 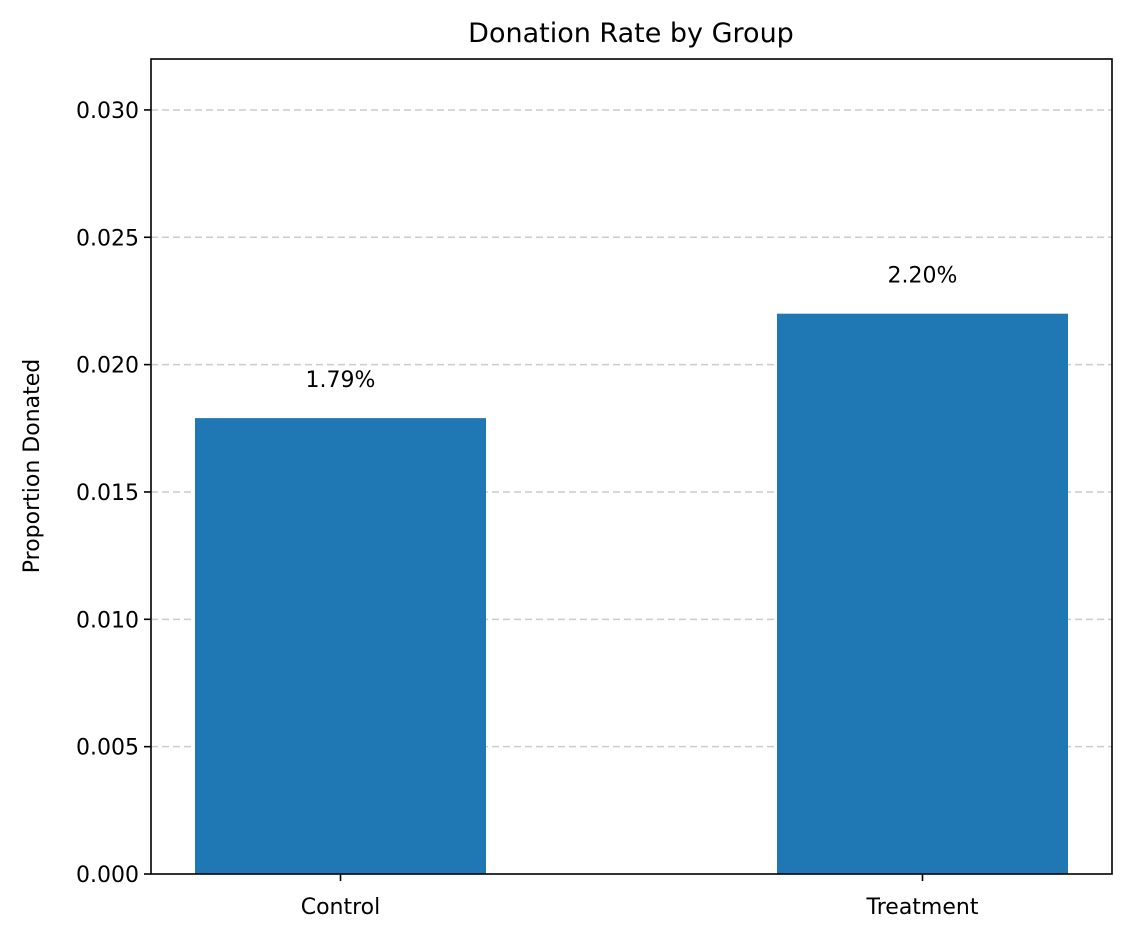 I want to click on y-tick-label: 0.000, so click(x=107, y=875).